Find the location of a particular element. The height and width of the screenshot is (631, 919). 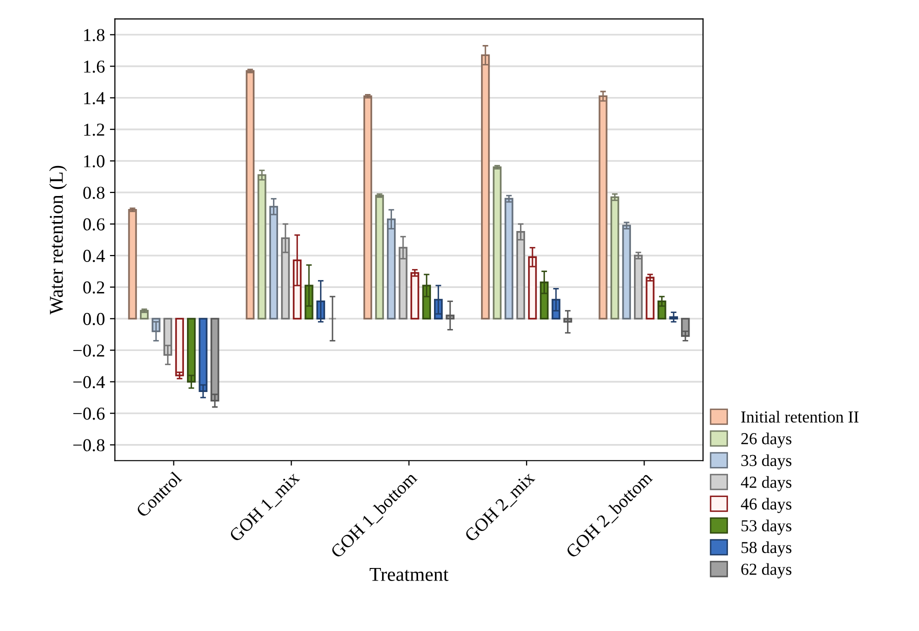

y-tick-label: 0.4 is located at coordinates (94, 256).